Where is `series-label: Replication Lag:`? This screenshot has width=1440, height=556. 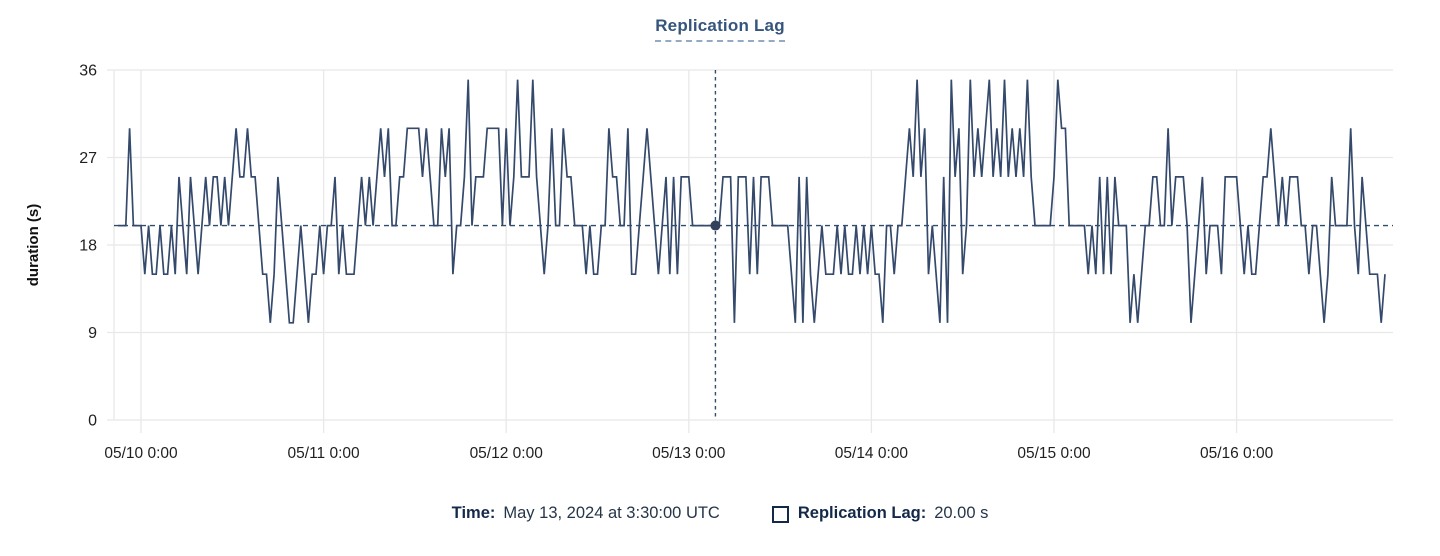 series-label: Replication Lag: is located at coordinates (862, 513).